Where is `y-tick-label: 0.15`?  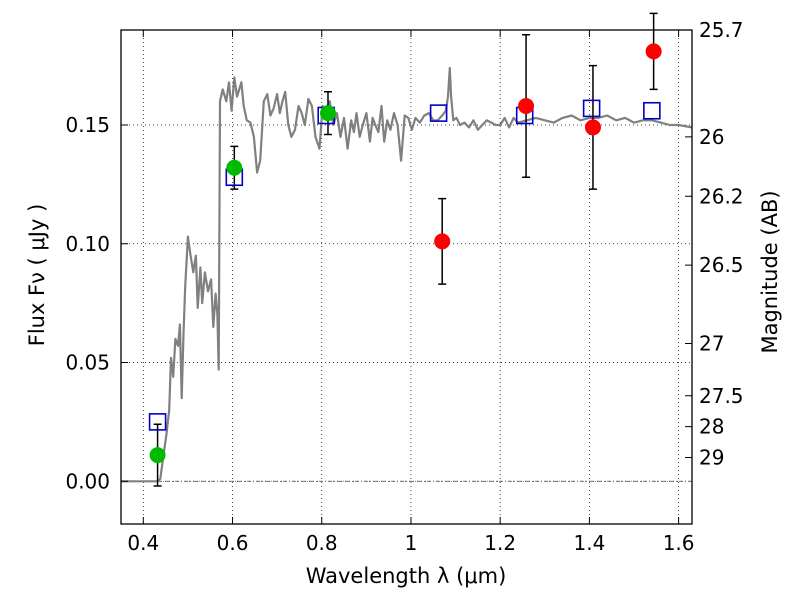
y-tick-label: 0.15 is located at coordinates (87, 125).